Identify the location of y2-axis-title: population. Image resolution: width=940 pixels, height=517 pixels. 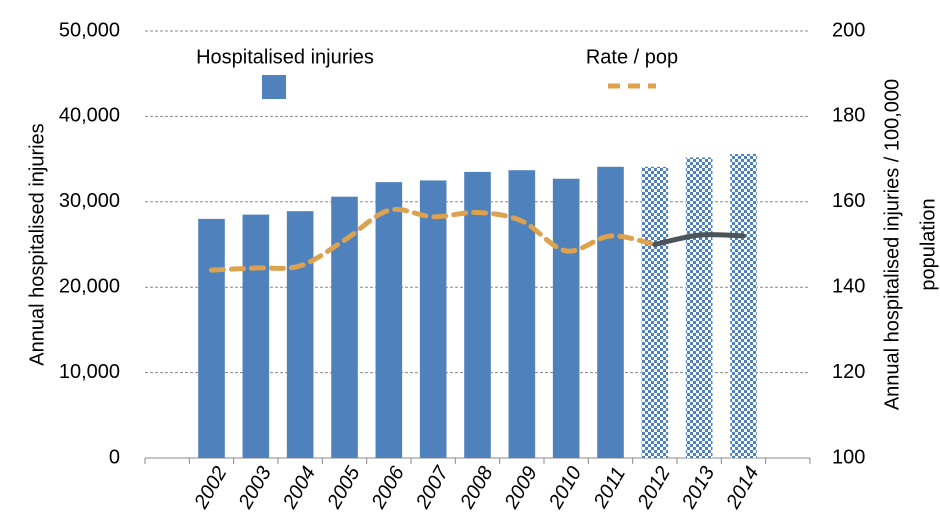
(928, 244).